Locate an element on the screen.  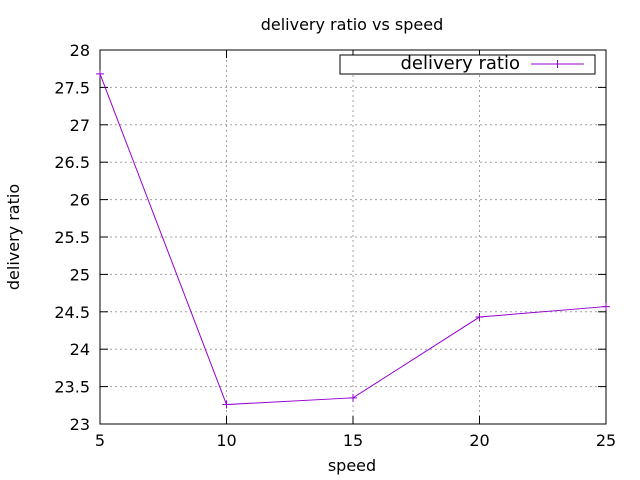
x-axis-label: speed is located at coordinates (352, 465).